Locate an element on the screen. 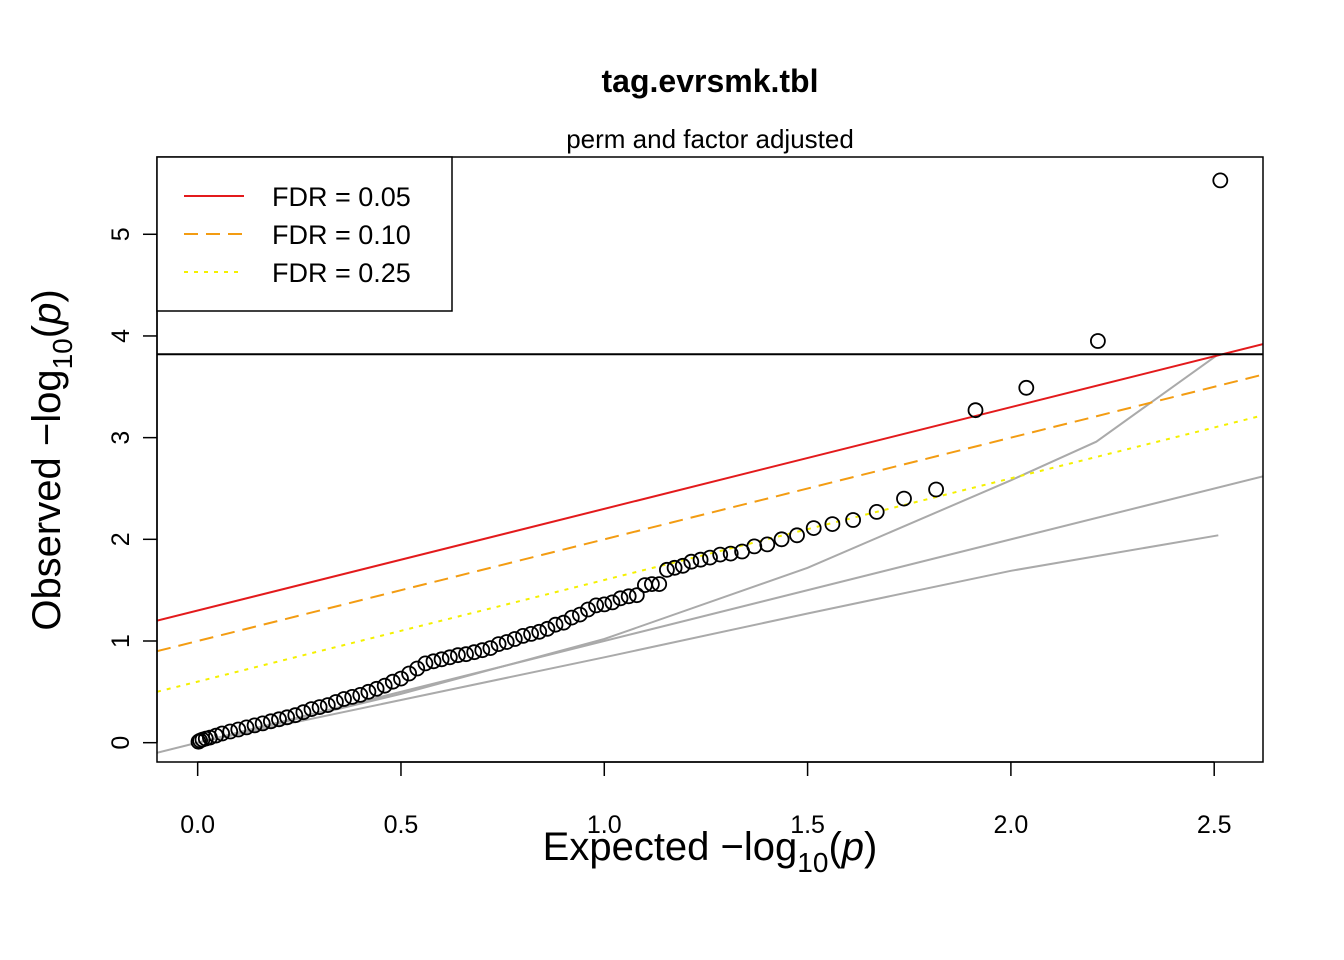 This screenshot has width=1344, height=960. x-axis: 0.0 0.5 1.0 1.5 2.0 2.5 is located at coordinates (706, 800).